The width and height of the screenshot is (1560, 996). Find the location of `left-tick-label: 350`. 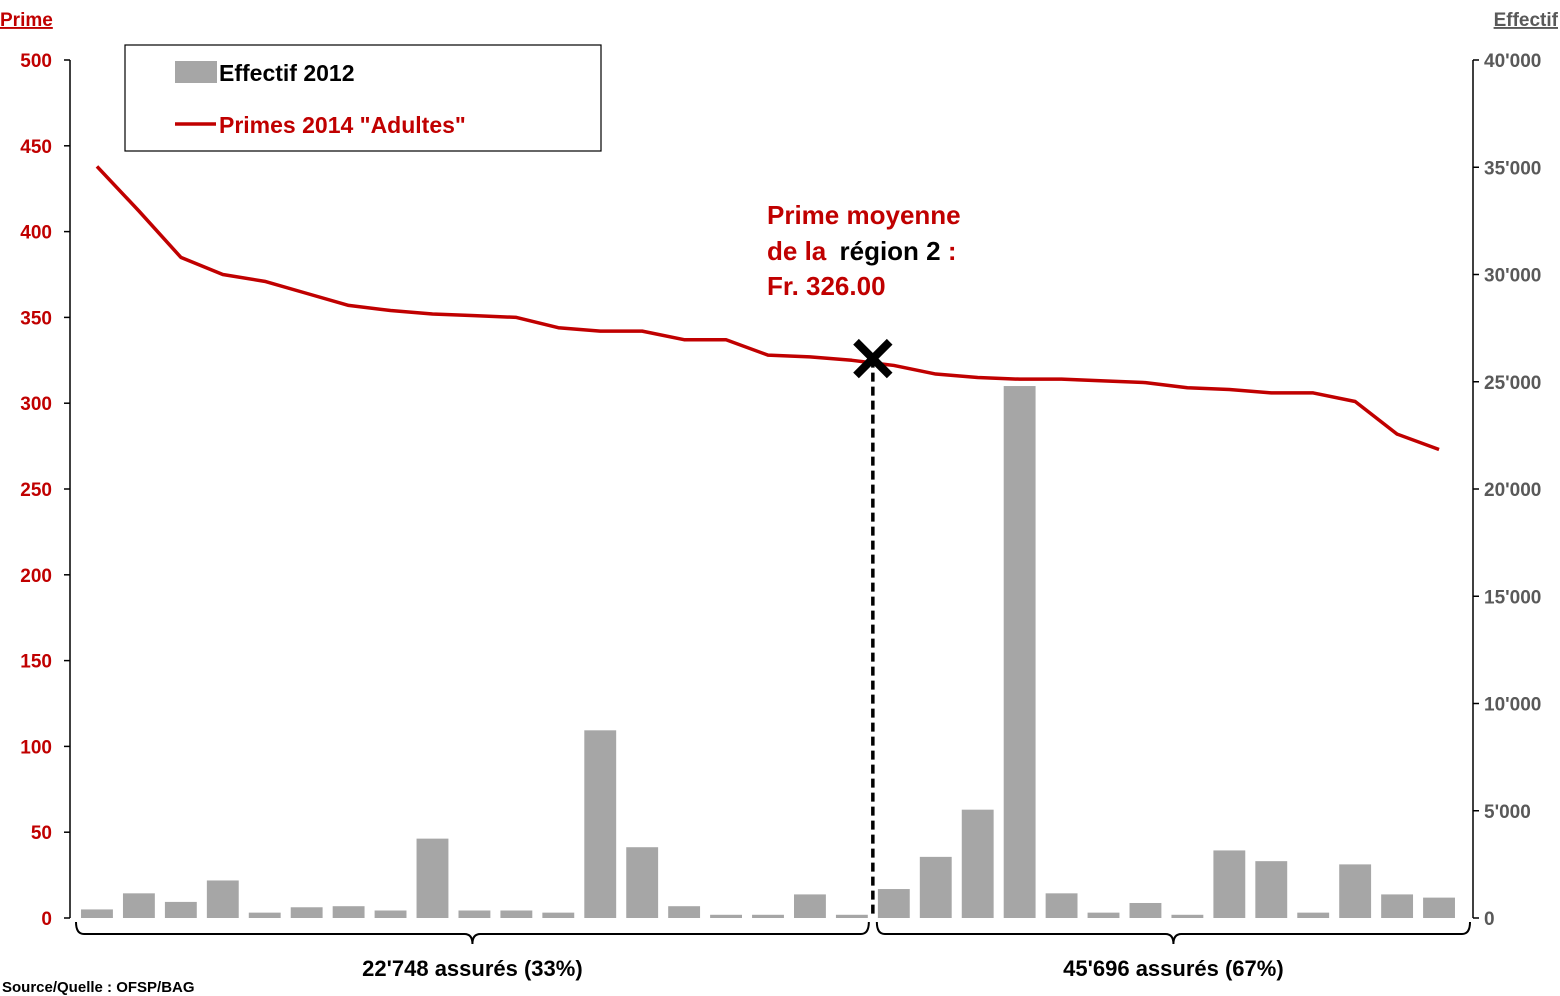

left-tick-label: 350 is located at coordinates (36, 318).